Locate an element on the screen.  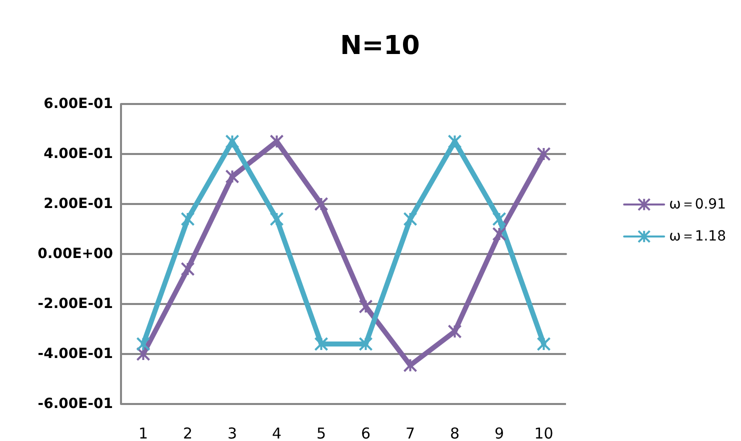
x-tick-label: 9 is located at coordinates (499, 432).